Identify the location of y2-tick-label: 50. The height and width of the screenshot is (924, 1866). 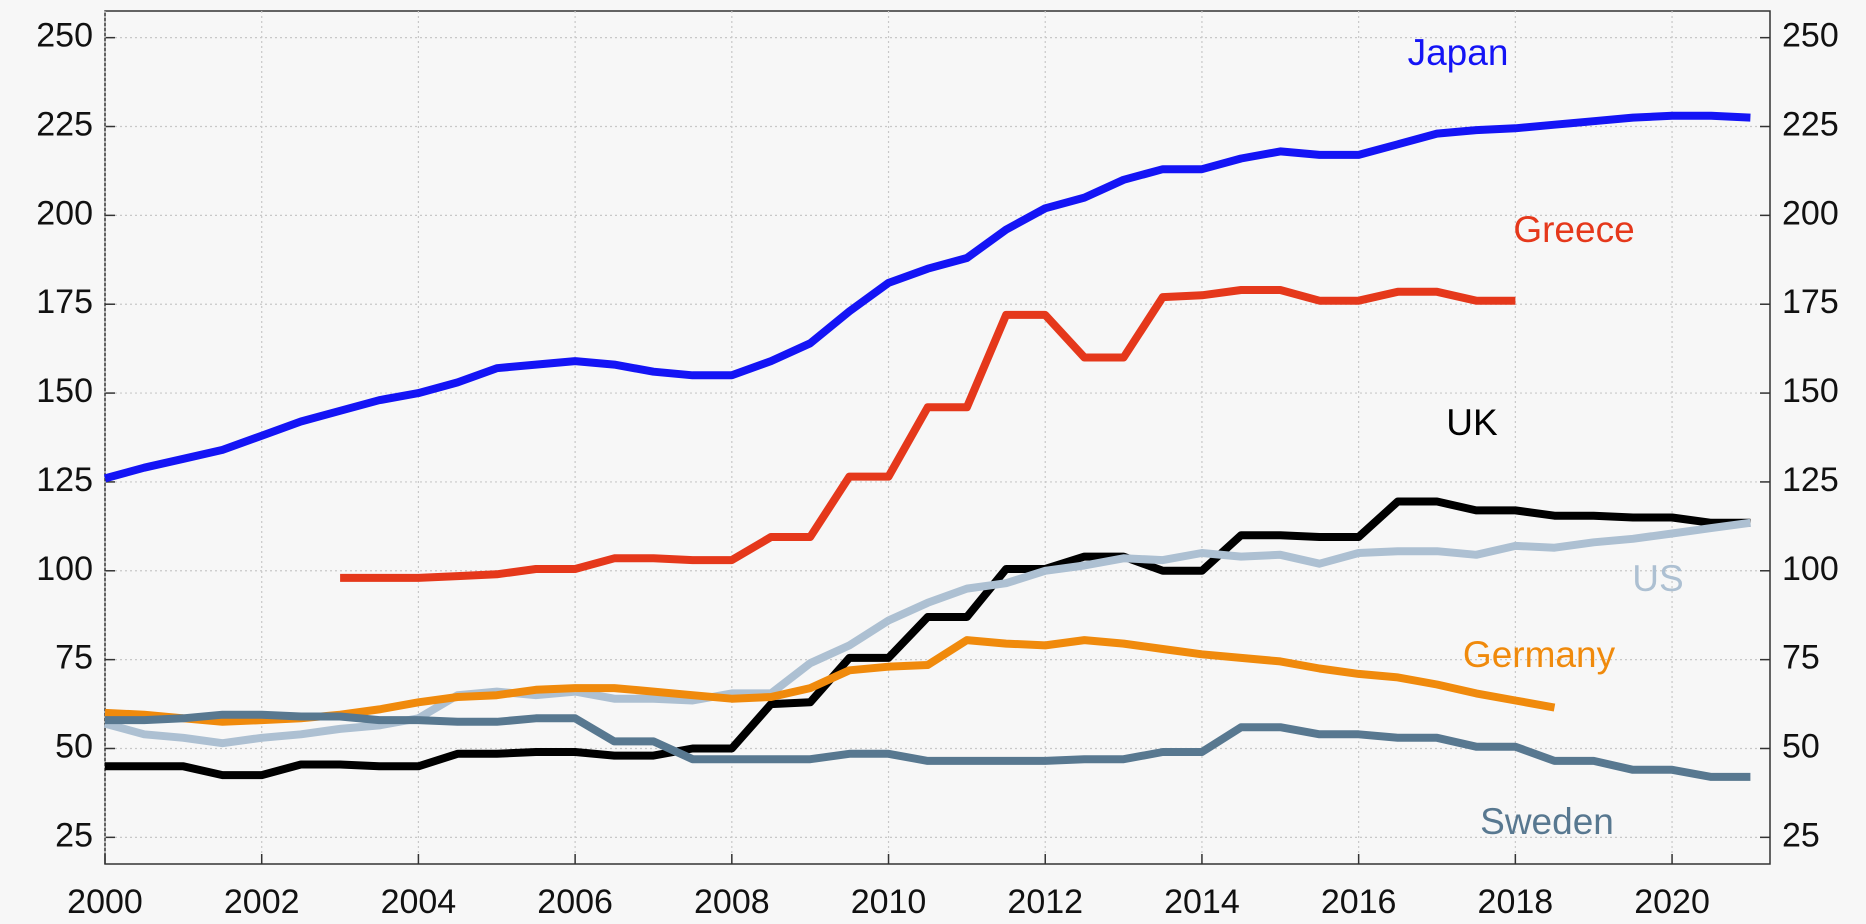
(1801, 746).